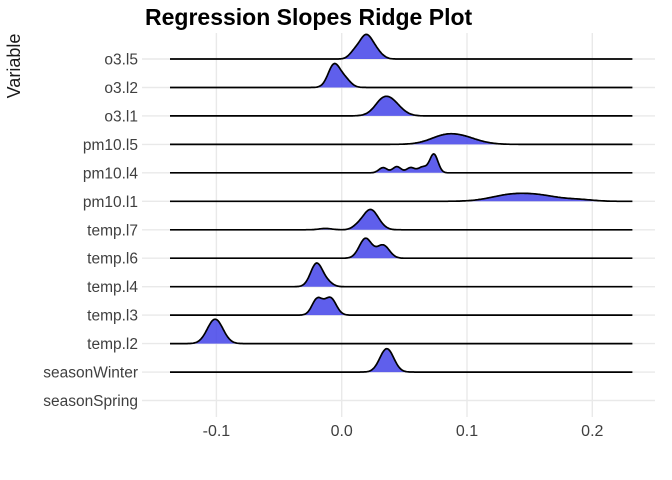  Describe the element at coordinates (401, 75) in the screenshot. I see `ridge-o3.l2` at that location.